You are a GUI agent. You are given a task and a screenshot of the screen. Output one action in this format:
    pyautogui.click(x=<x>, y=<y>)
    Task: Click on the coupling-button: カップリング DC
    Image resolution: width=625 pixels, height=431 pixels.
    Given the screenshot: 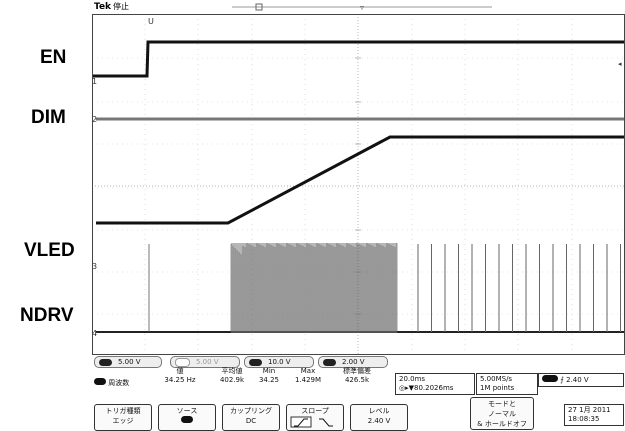 What is the action you would take?
    pyautogui.click(x=251, y=417)
    